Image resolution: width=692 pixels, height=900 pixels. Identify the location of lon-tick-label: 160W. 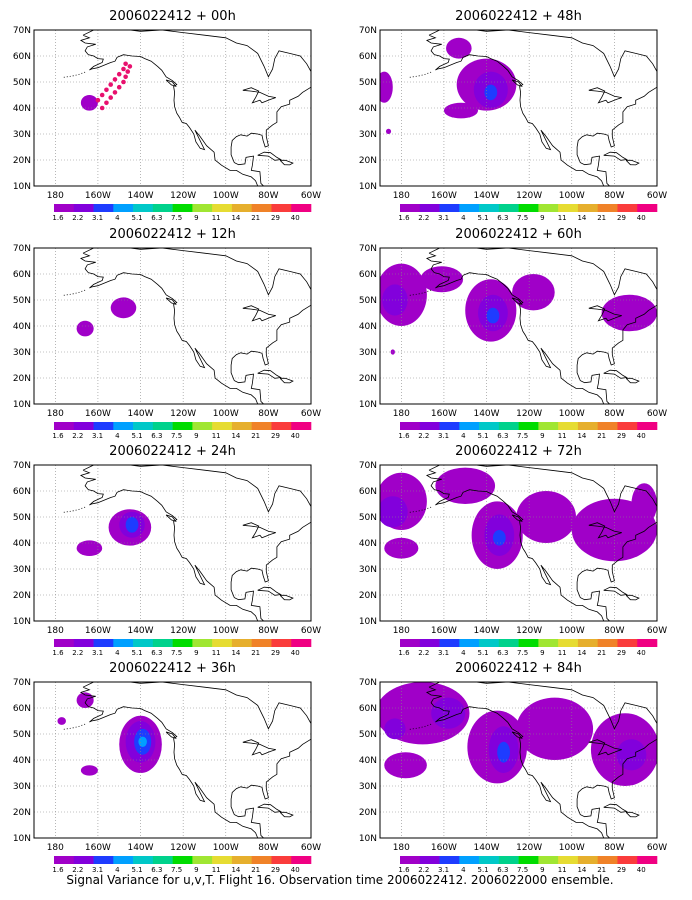
(98, 196).